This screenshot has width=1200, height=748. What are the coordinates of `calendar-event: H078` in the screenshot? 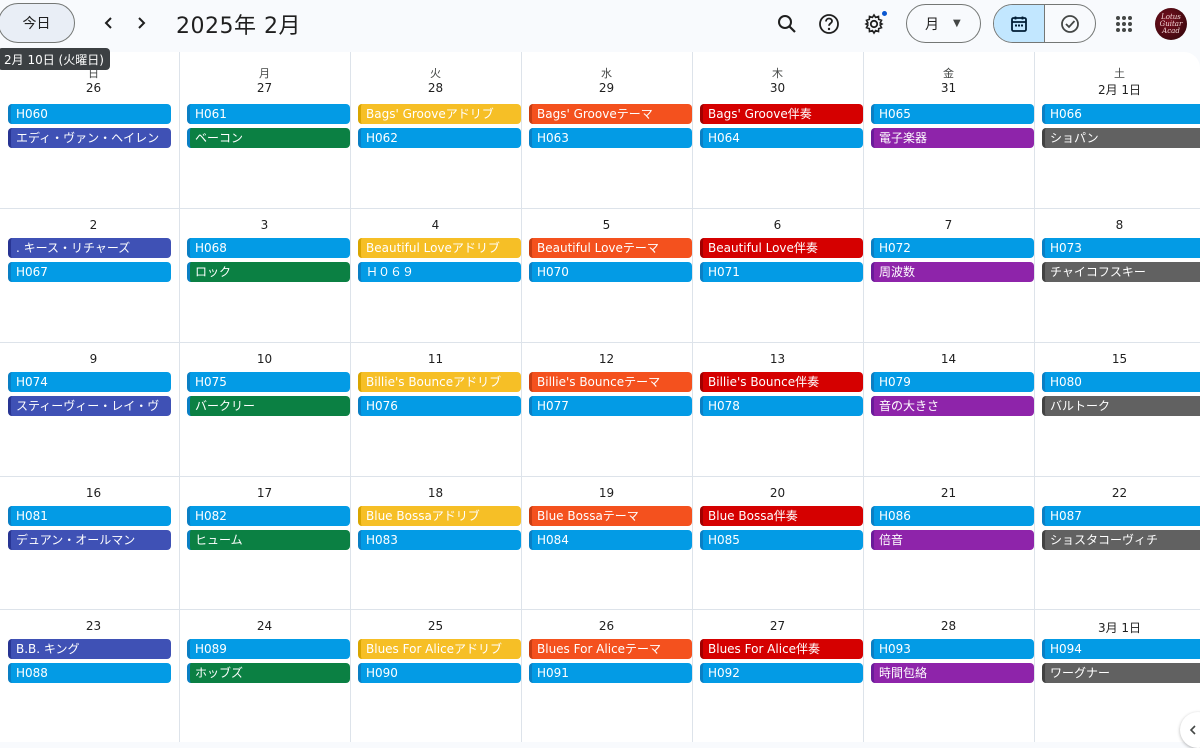 It's located at (781, 406).